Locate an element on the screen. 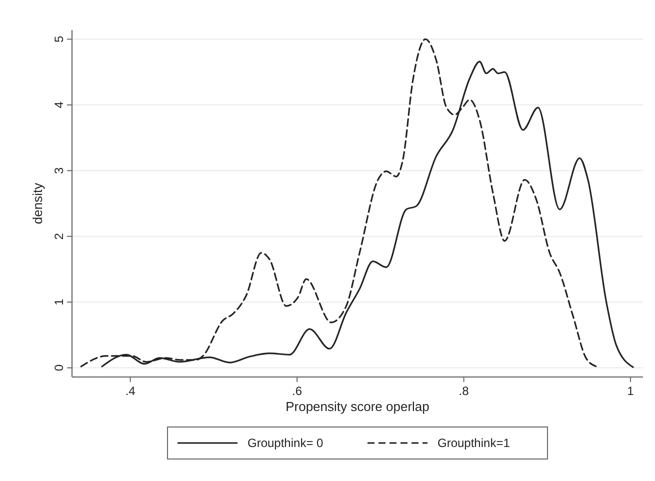  x-tick-label: .6 is located at coordinates (297, 391).